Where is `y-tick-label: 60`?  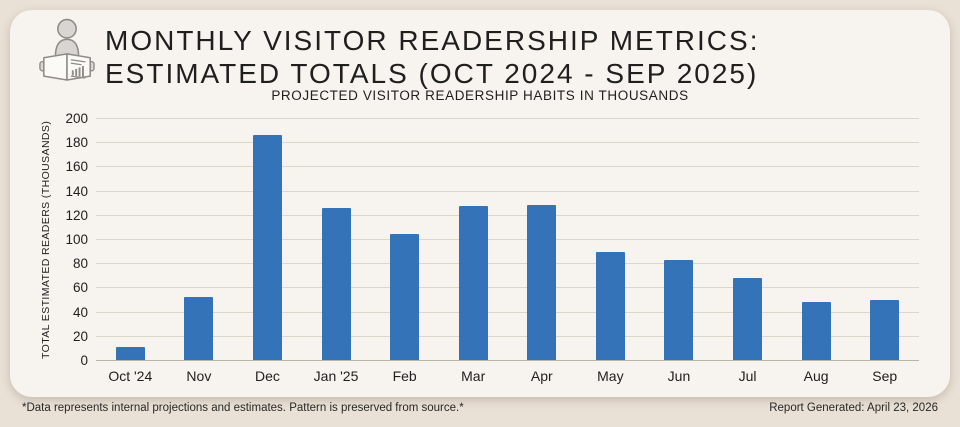 y-tick-label: 60 is located at coordinates (80, 288).